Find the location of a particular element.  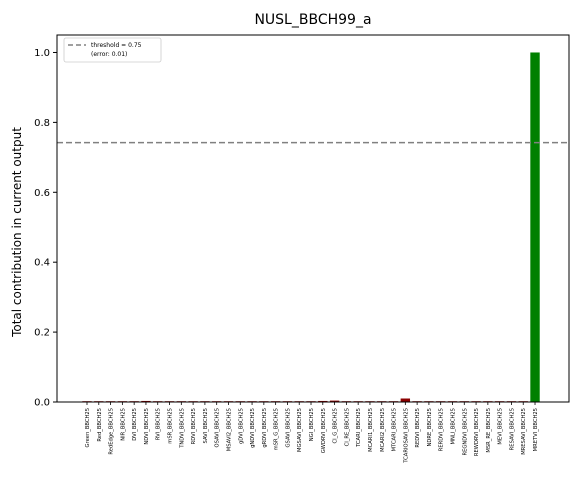

y-tick-label: 0.0 is located at coordinates (42, 403).